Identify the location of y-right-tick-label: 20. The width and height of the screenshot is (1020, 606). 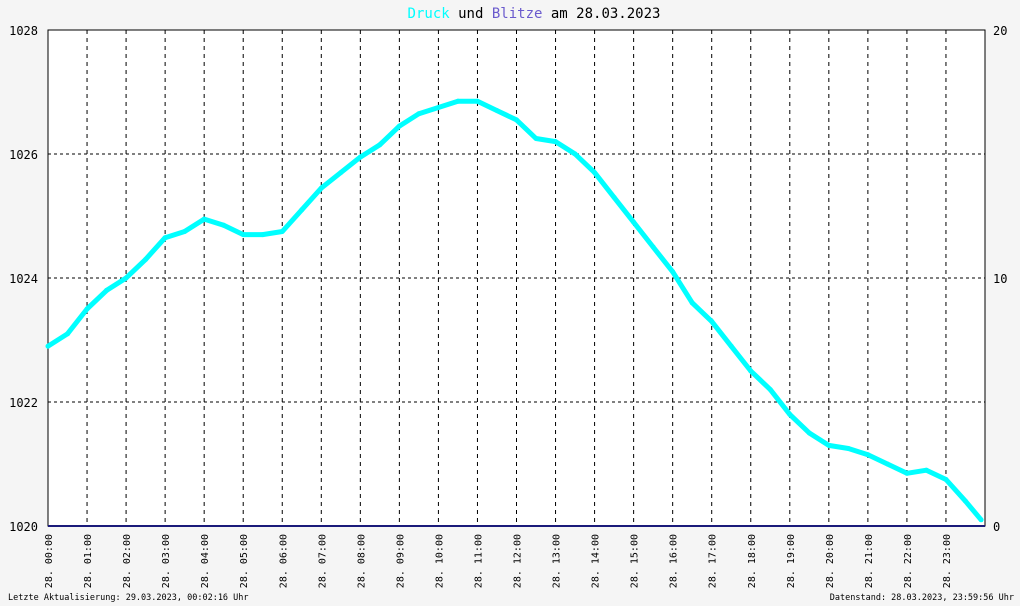
(1000, 31).